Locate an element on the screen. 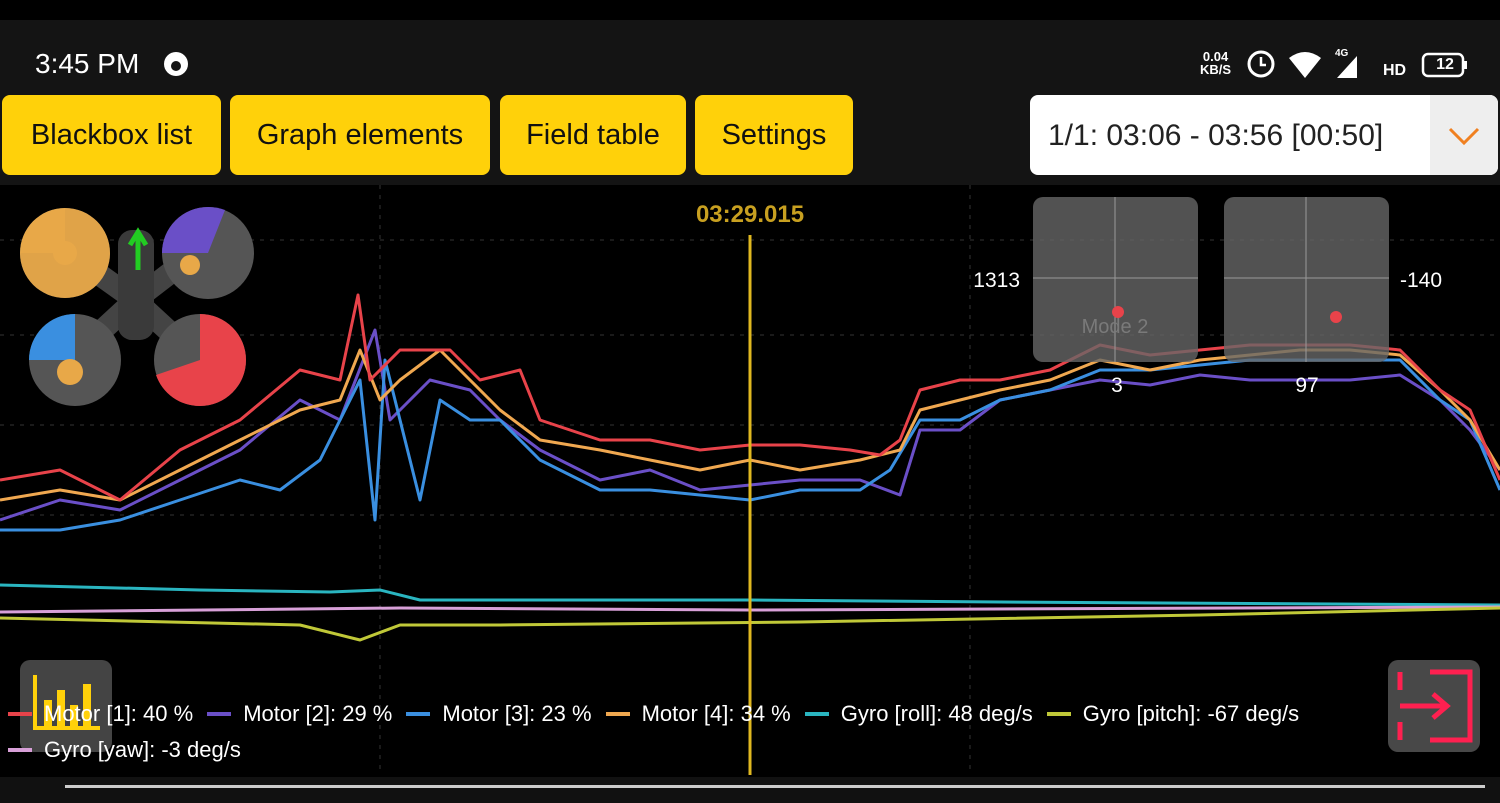 This screenshot has width=1500, height=803. status-bar: 3:45 PM 0.04 KB/S 4G HD 12 is located at coordinates (750, 55).